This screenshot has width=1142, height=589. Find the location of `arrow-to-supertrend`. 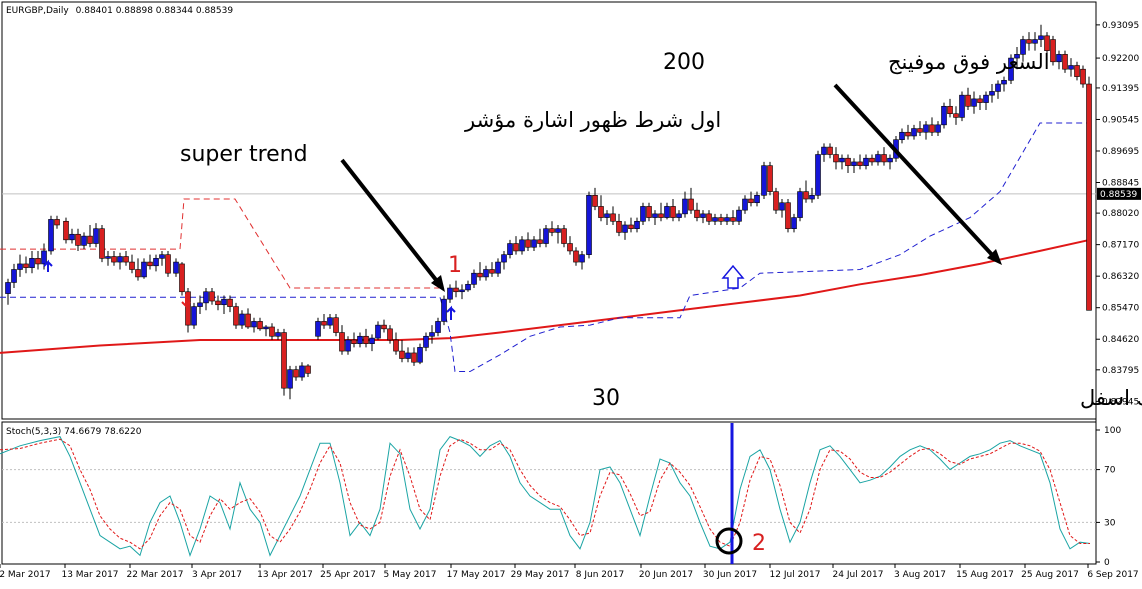

arrow-to-supertrend is located at coordinates (391, 222).